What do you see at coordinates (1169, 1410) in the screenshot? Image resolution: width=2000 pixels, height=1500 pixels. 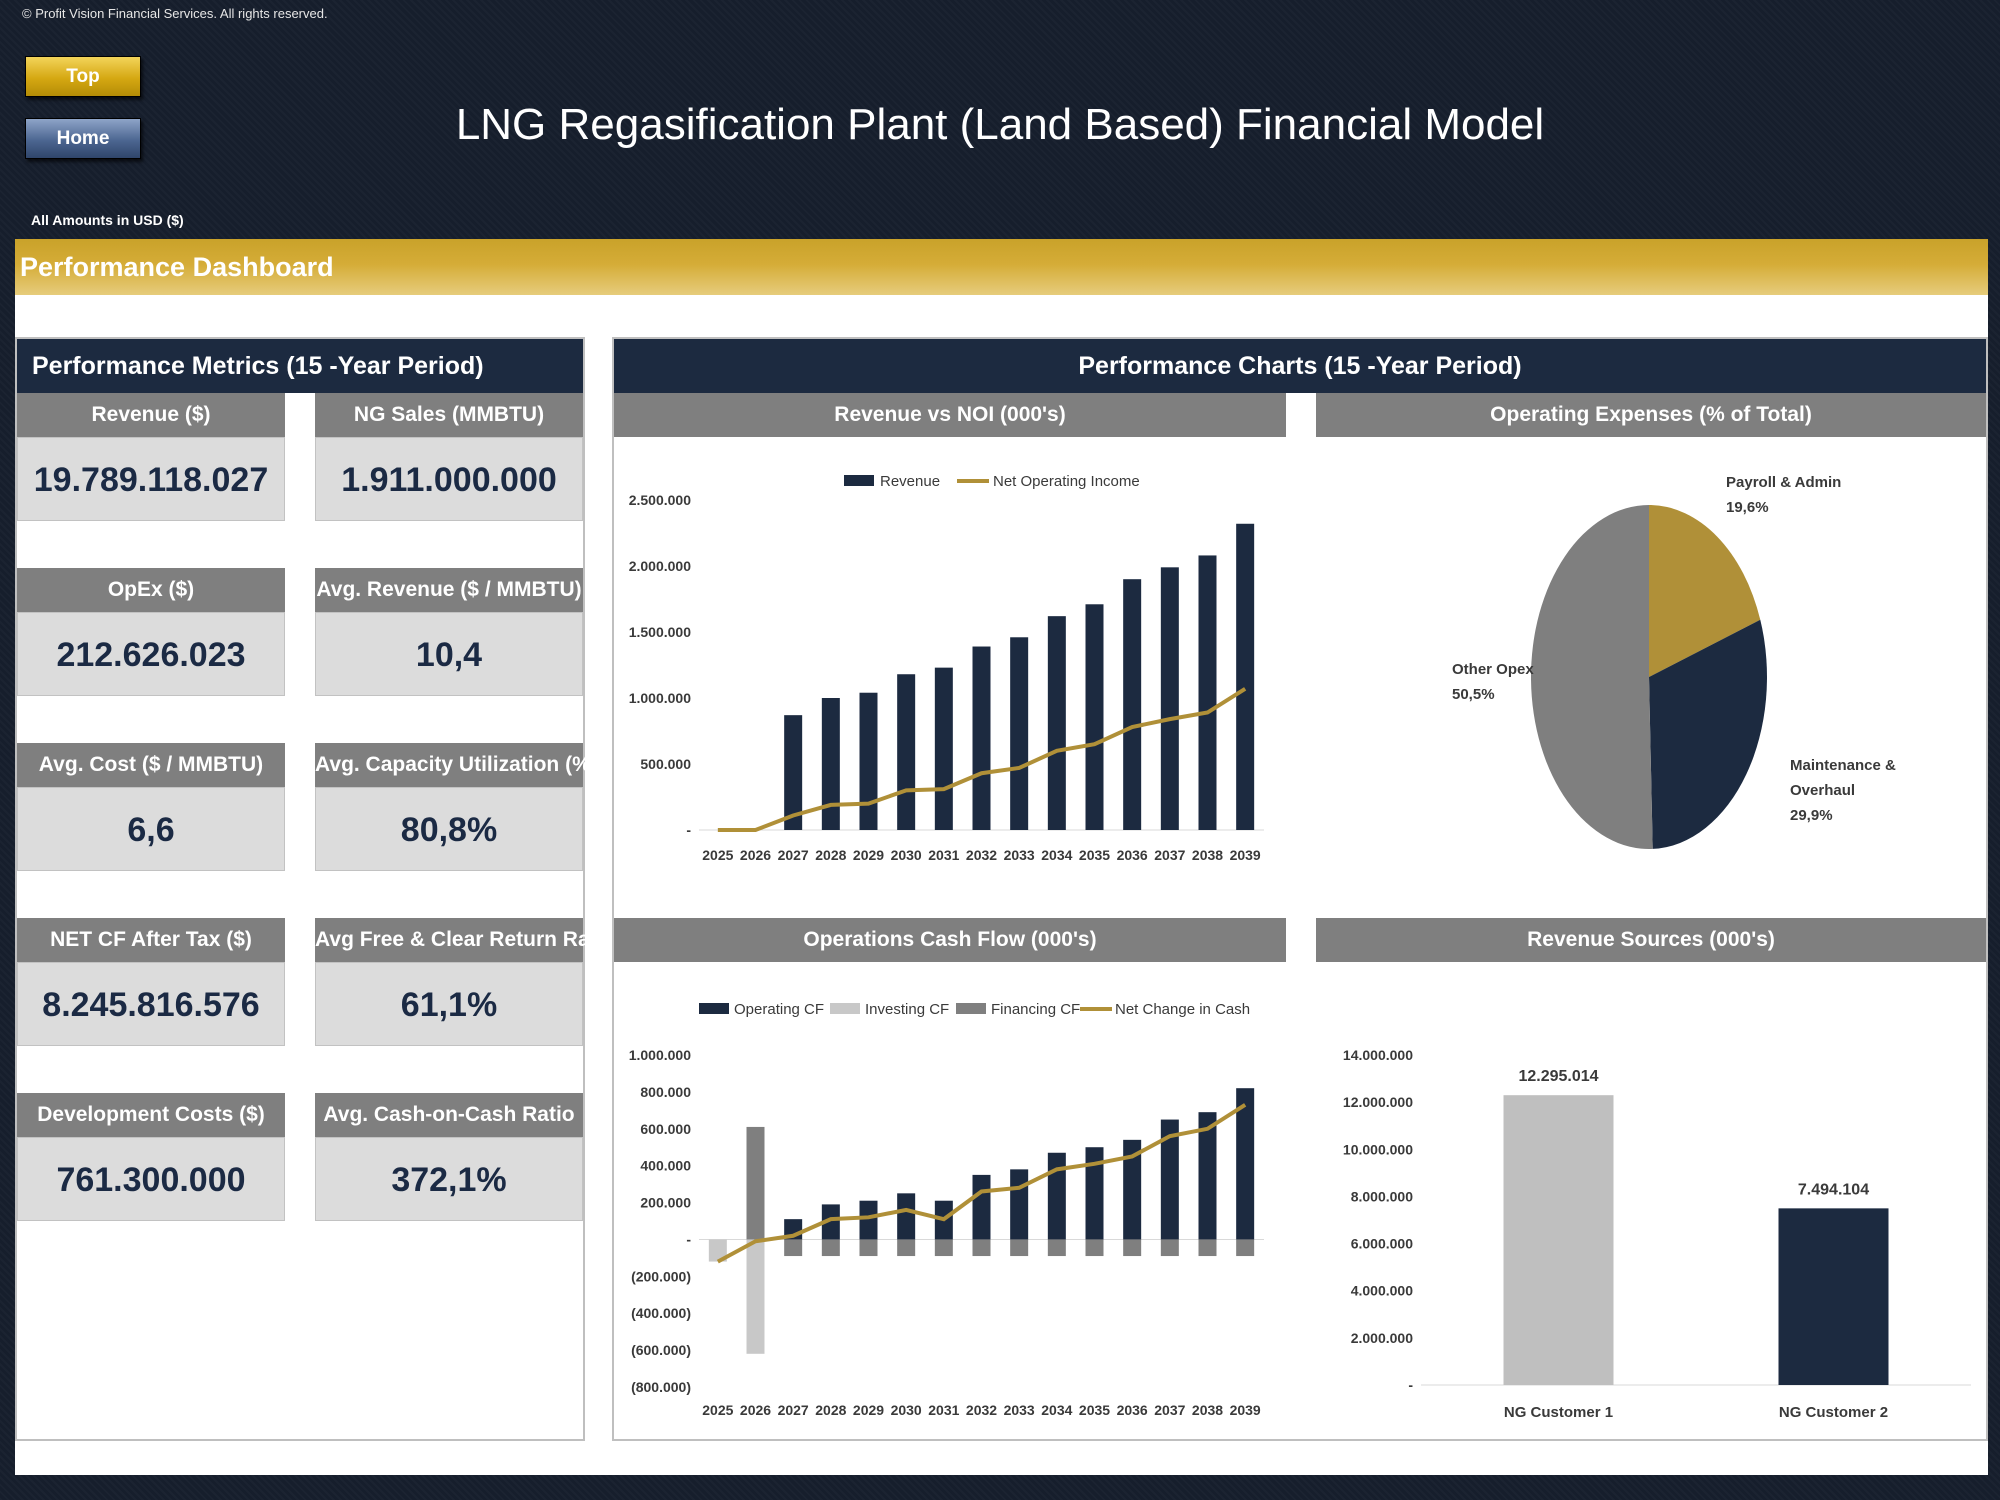 I see `x-tick-label: 2037` at bounding box center [1169, 1410].